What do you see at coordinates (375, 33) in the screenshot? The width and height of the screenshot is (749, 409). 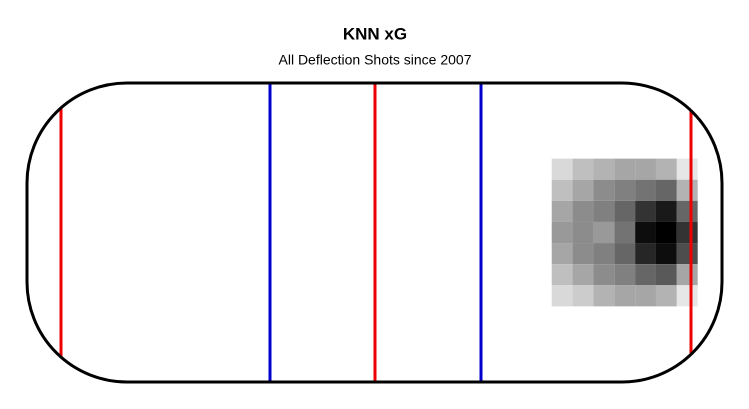 I see `chart-title: KNN xG` at bounding box center [375, 33].